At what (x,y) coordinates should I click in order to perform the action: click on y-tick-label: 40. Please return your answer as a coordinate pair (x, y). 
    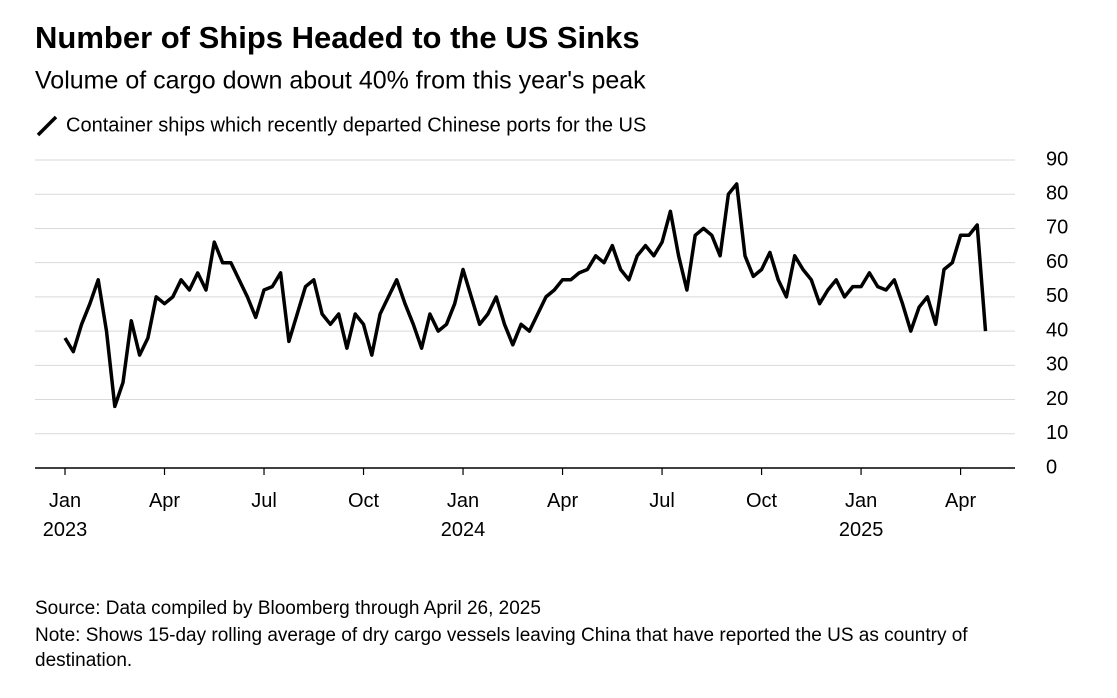
    Looking at the image, I should click on (1057, 330).